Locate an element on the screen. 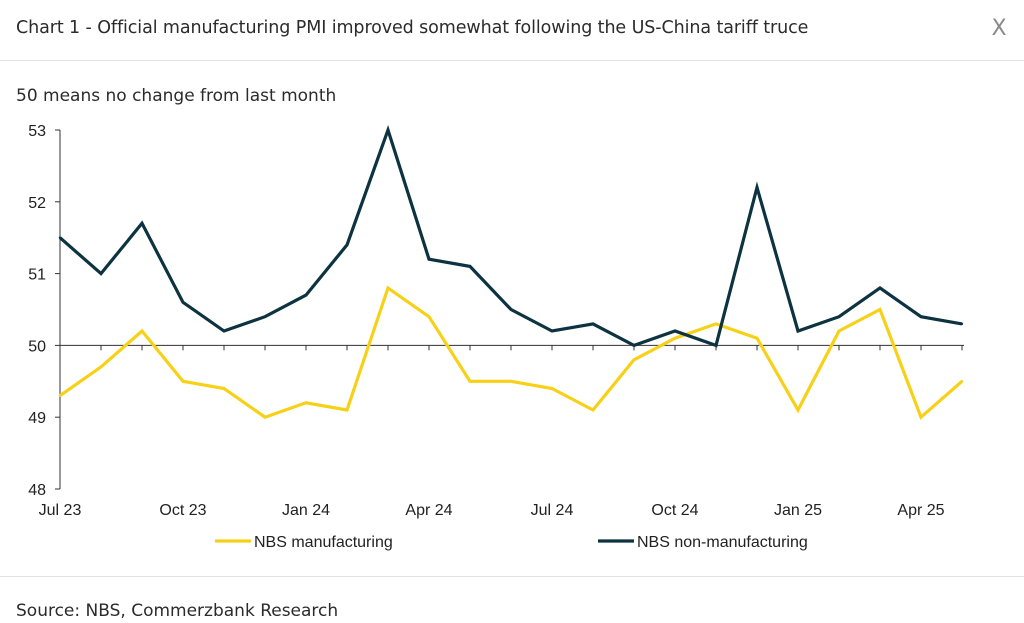 This screenshot has width=1024, height=623. close-icon: X is located at coordinates (999, 28).